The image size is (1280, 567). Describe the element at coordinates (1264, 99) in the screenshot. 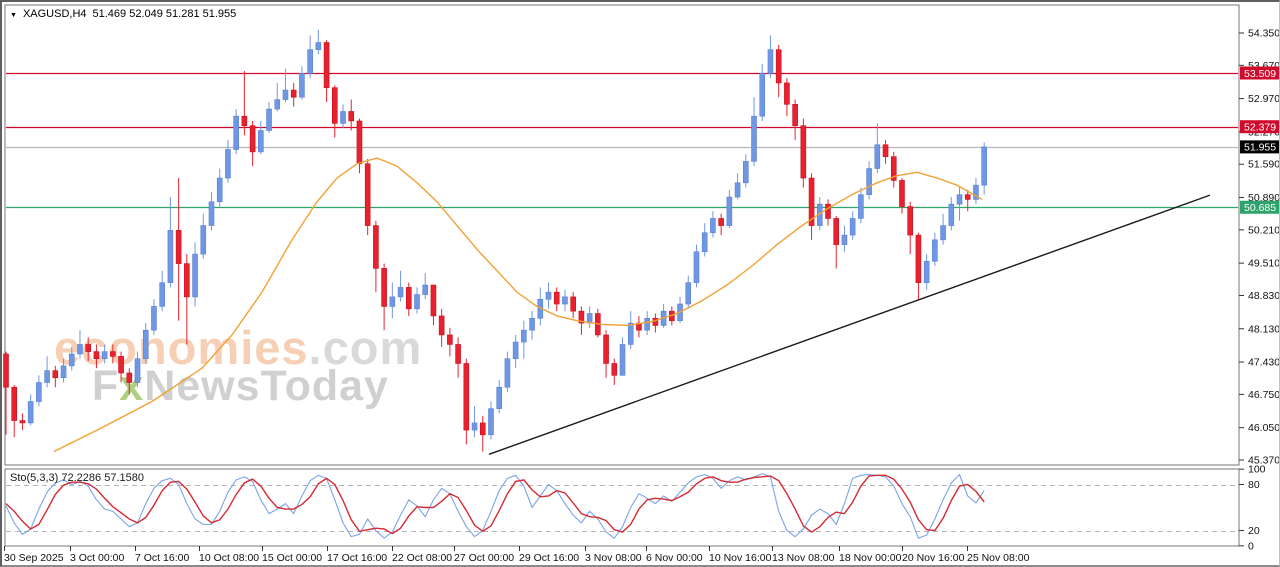

I see `price-tick-label: 52.970` at that location.